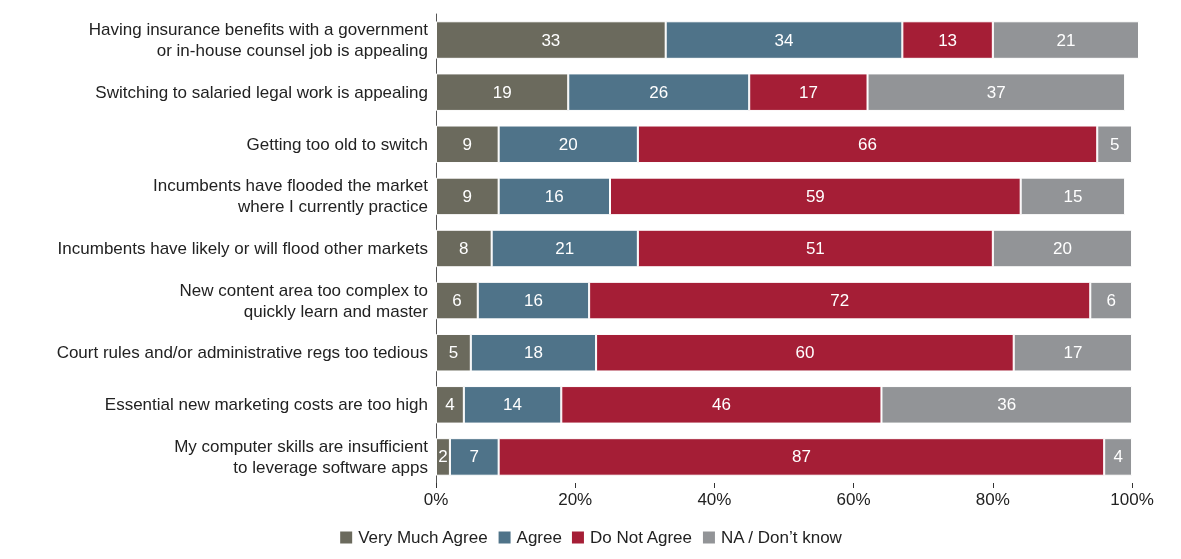 Image resolution: width=1181 pixels, height=559 pixels. I want to click on x-tick-label: 20%, so click(575, 499).